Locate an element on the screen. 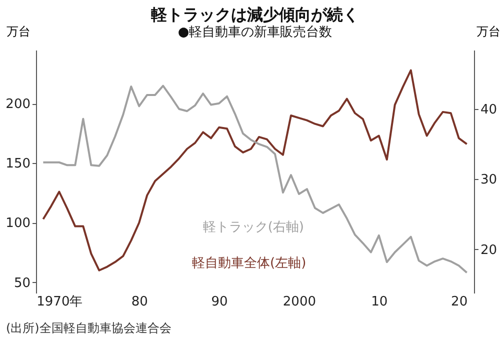 The width and height of the screenshot is (500, 344). y-tick-label: 150 is located at coordinates (18, 164).